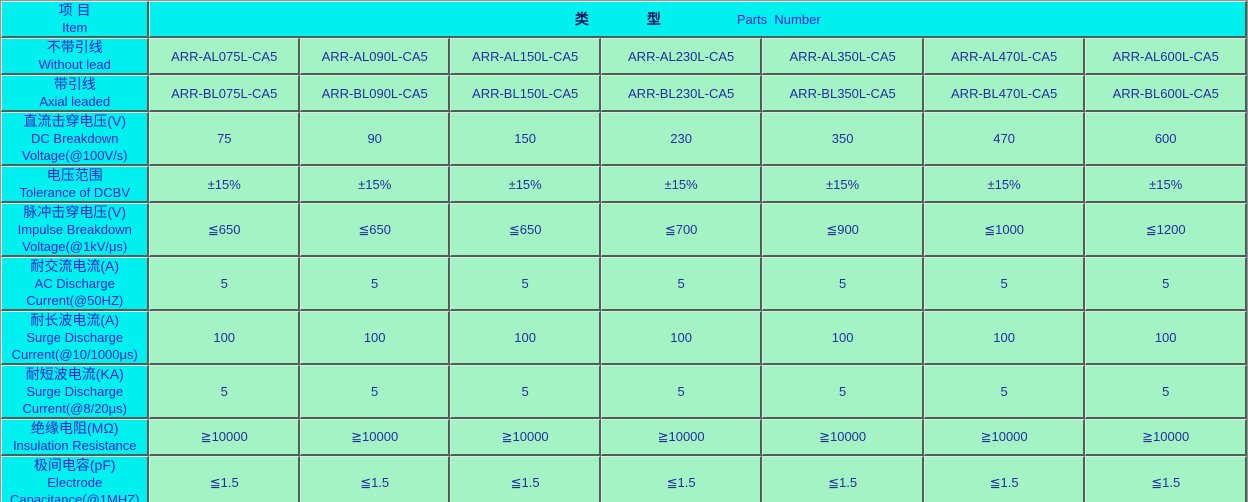 Image resolution: width=1248 pixels, height=502 pixels. What do you see at coordinates (75, 192) in the screenshot?
I see `row-label-en: Tolerance of DCBV` at bounding box center [75, 192].